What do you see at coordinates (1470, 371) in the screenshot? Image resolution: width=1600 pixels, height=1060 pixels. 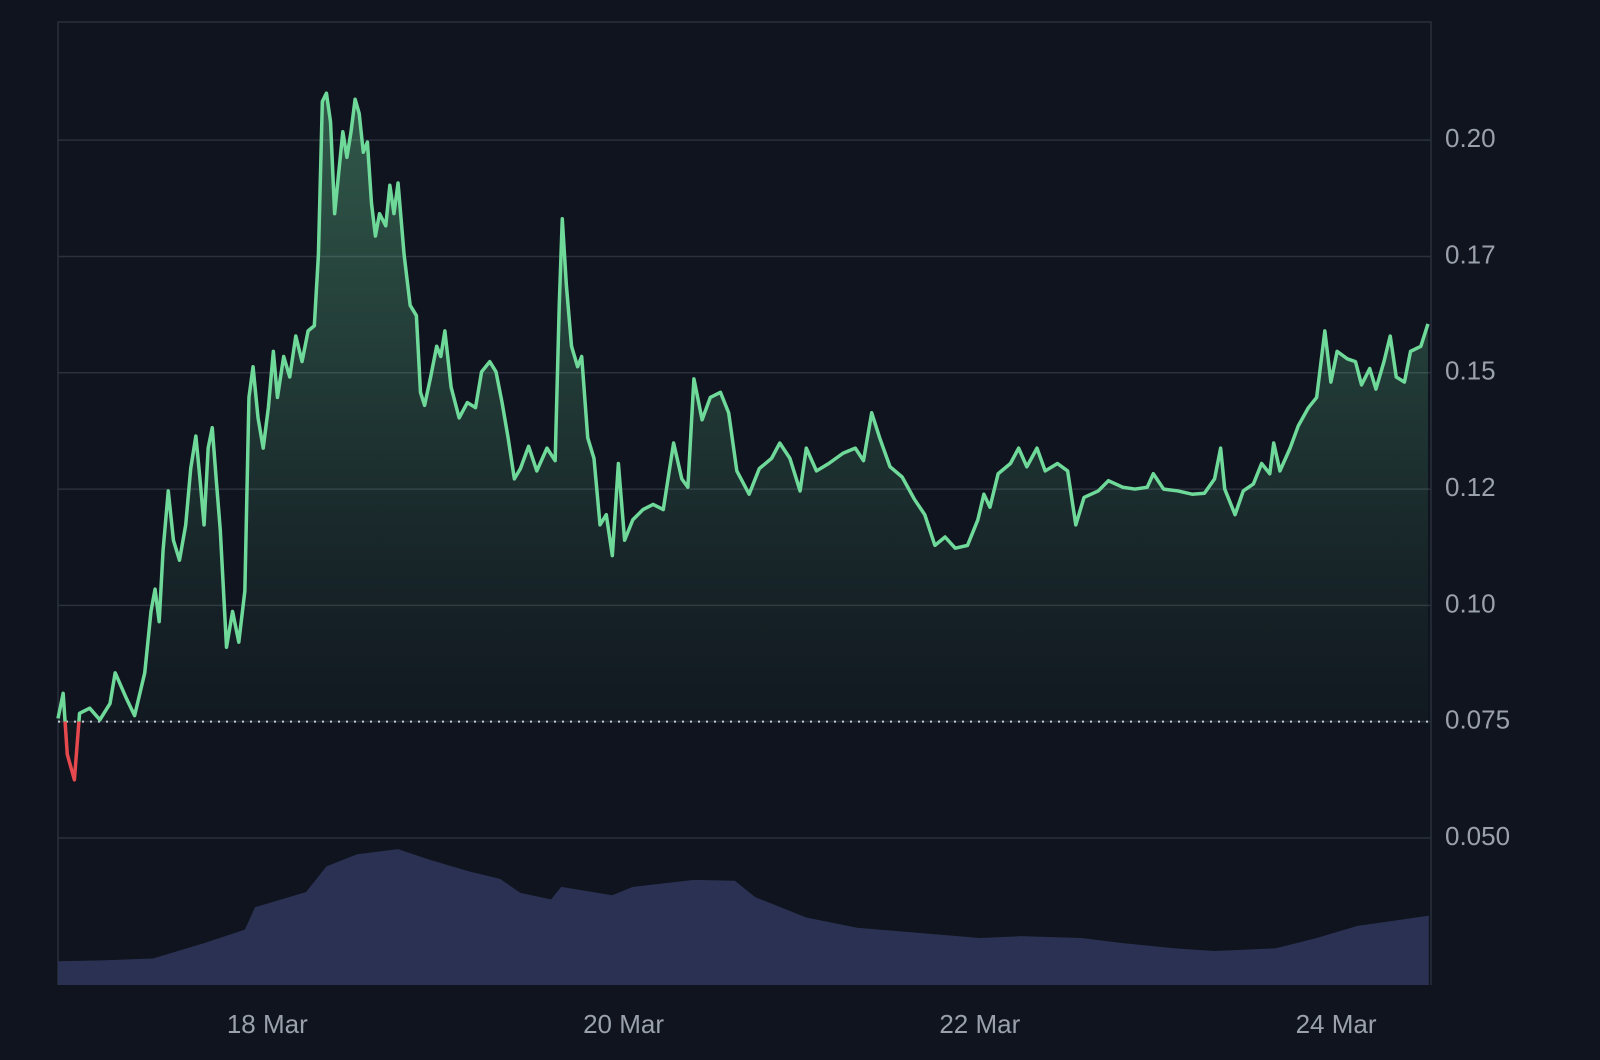 I see `y-tick-label: 0.15` at bounding box center [1470, 371].